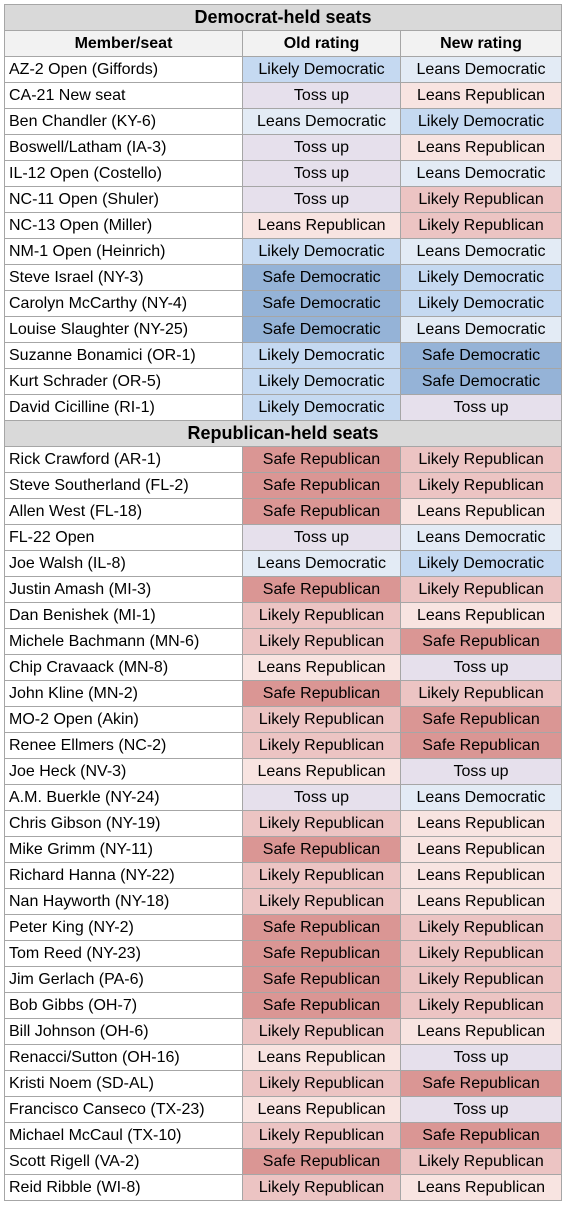 The height and width of the screenshot is (1212, 567). I want to click on member-cell: Tom Reed (NY-23), so click(123, 953).